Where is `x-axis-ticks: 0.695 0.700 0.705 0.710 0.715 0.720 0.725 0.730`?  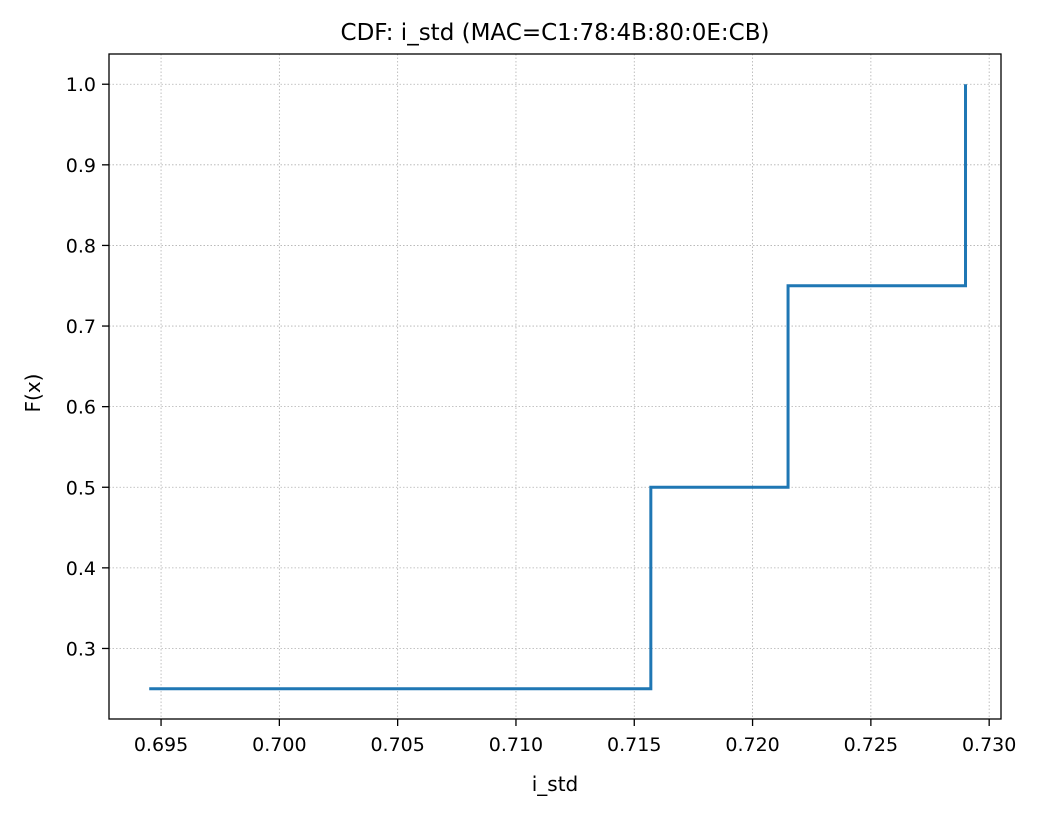 x-axis-ticks: 0.695 0.700 0.705 0.710 0.715 0.720 0.725 0.730 is located at coordinates (575, 737).